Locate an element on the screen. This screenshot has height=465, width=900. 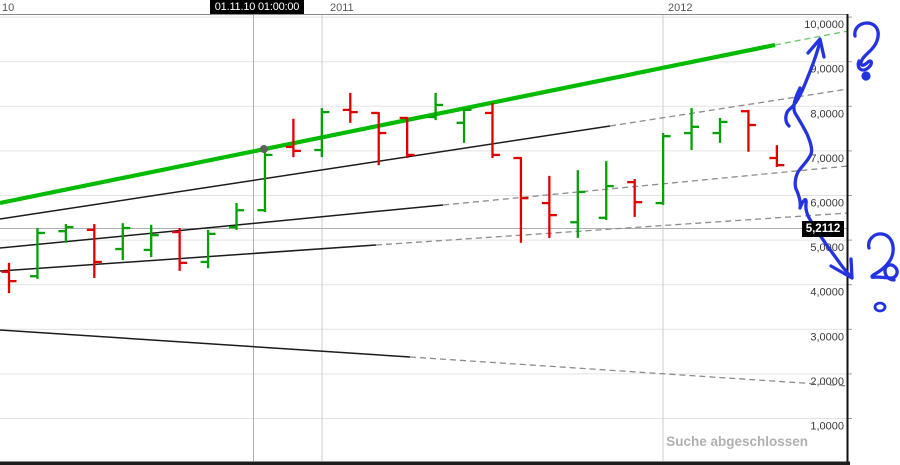
lower-channel-line-dashed is located at coordinates (612, 229).